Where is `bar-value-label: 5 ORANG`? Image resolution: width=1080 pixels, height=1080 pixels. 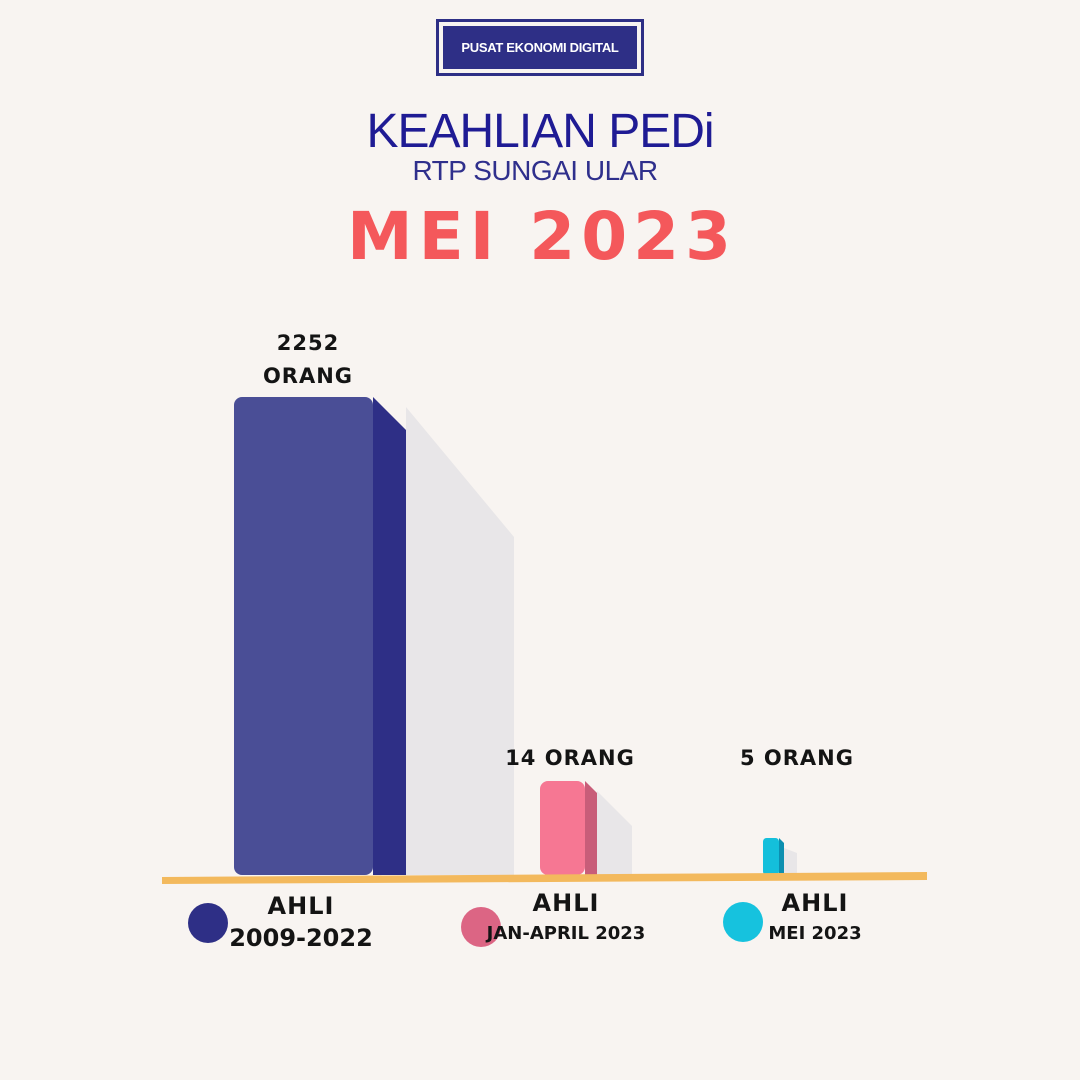
bar-value-label: 5 ORANG is located at coordinates (797, 758).